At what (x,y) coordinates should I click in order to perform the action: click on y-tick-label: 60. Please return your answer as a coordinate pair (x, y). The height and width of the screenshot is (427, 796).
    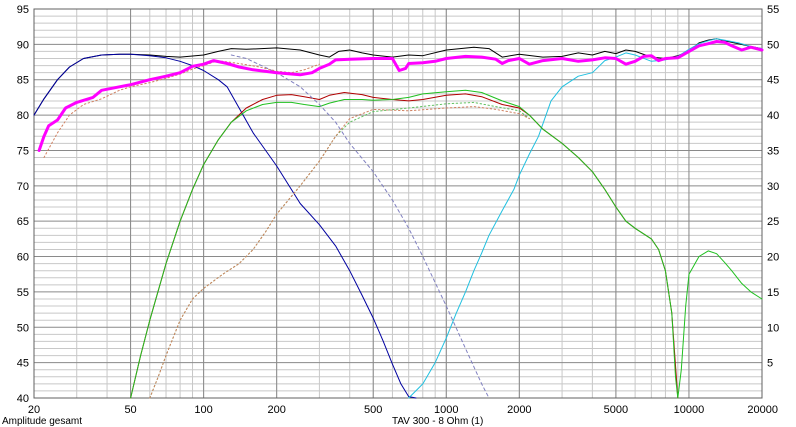
    Looking at the image, I should click on (23, 258).